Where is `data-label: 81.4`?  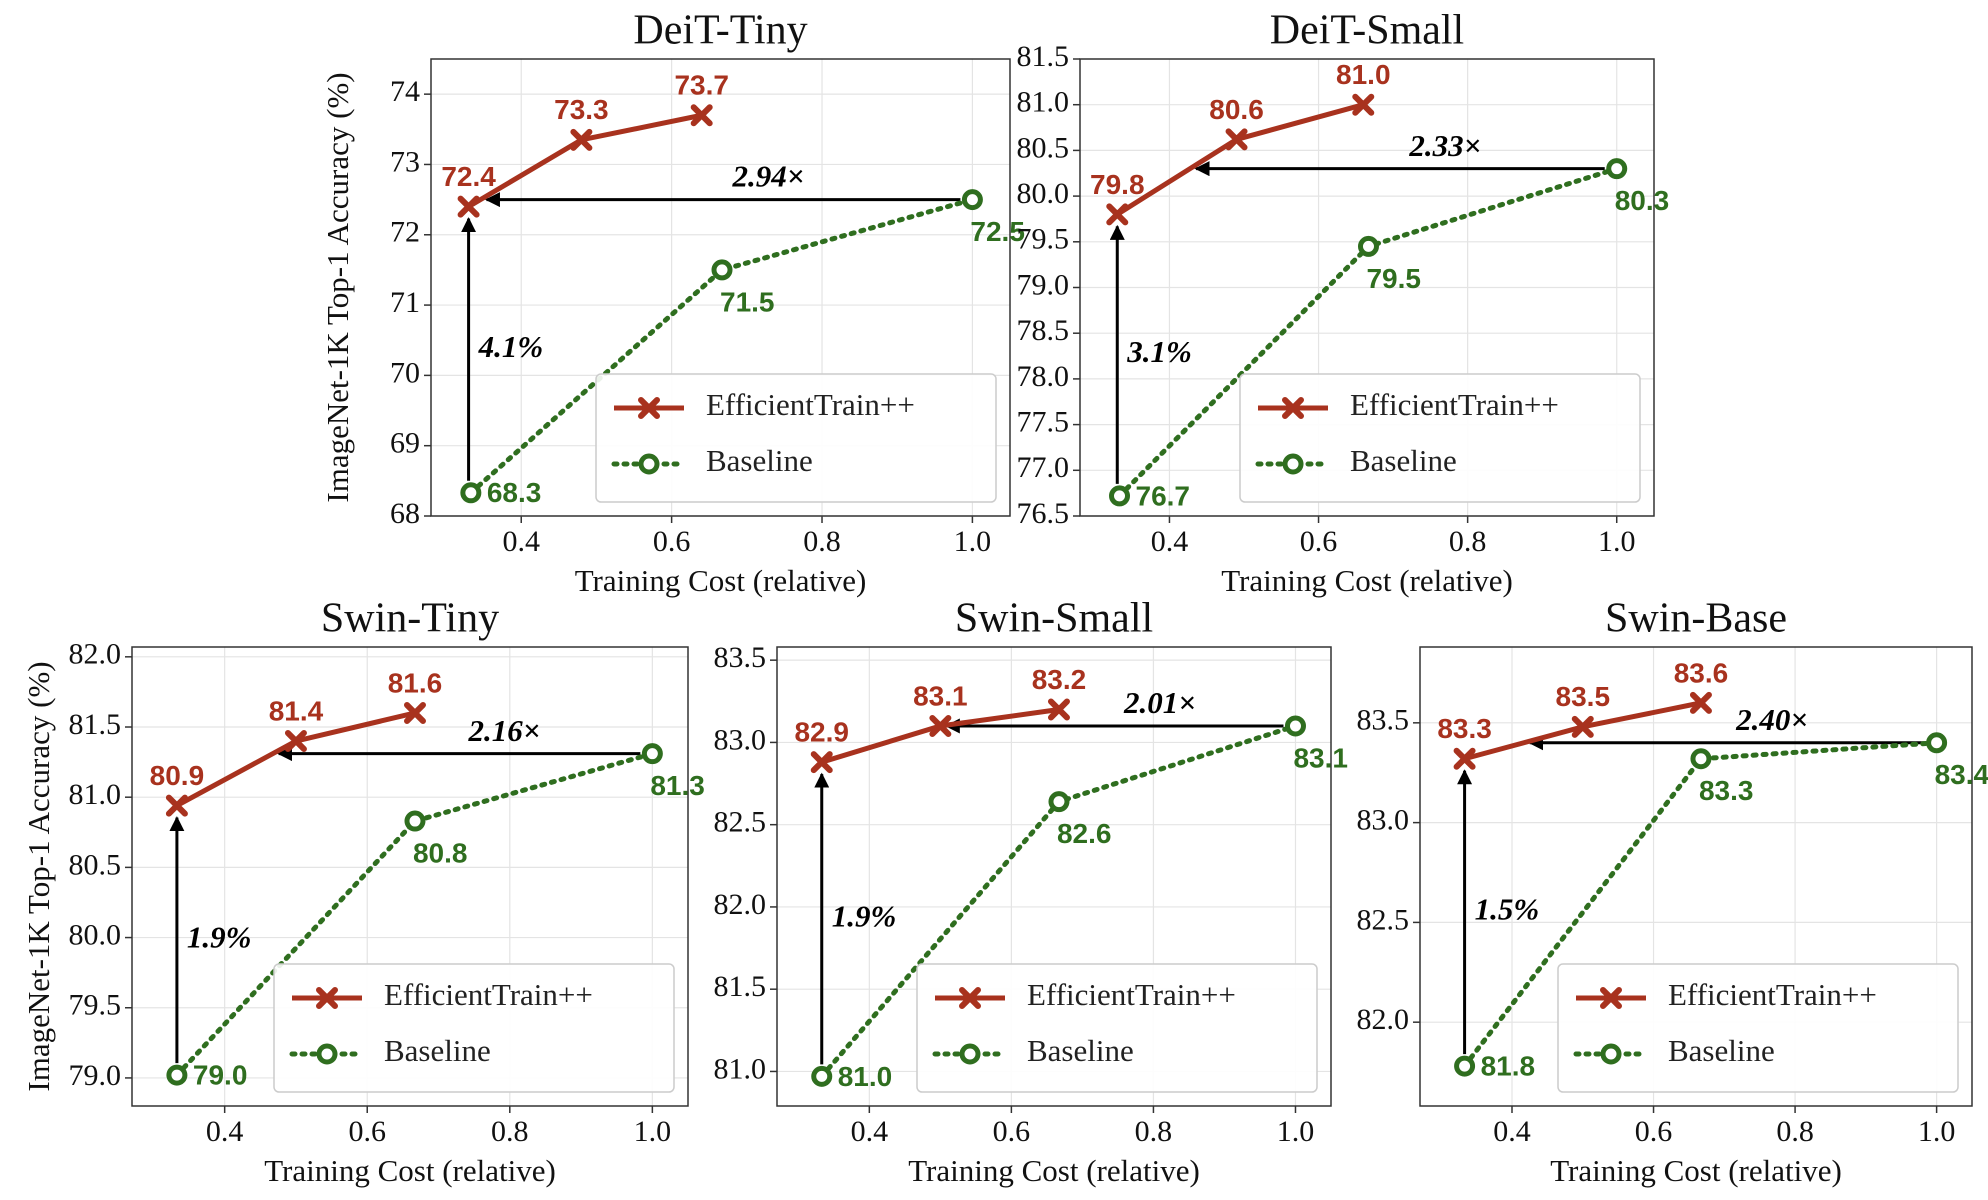
data-label: 81.4 is located at coordinates (296, 710).